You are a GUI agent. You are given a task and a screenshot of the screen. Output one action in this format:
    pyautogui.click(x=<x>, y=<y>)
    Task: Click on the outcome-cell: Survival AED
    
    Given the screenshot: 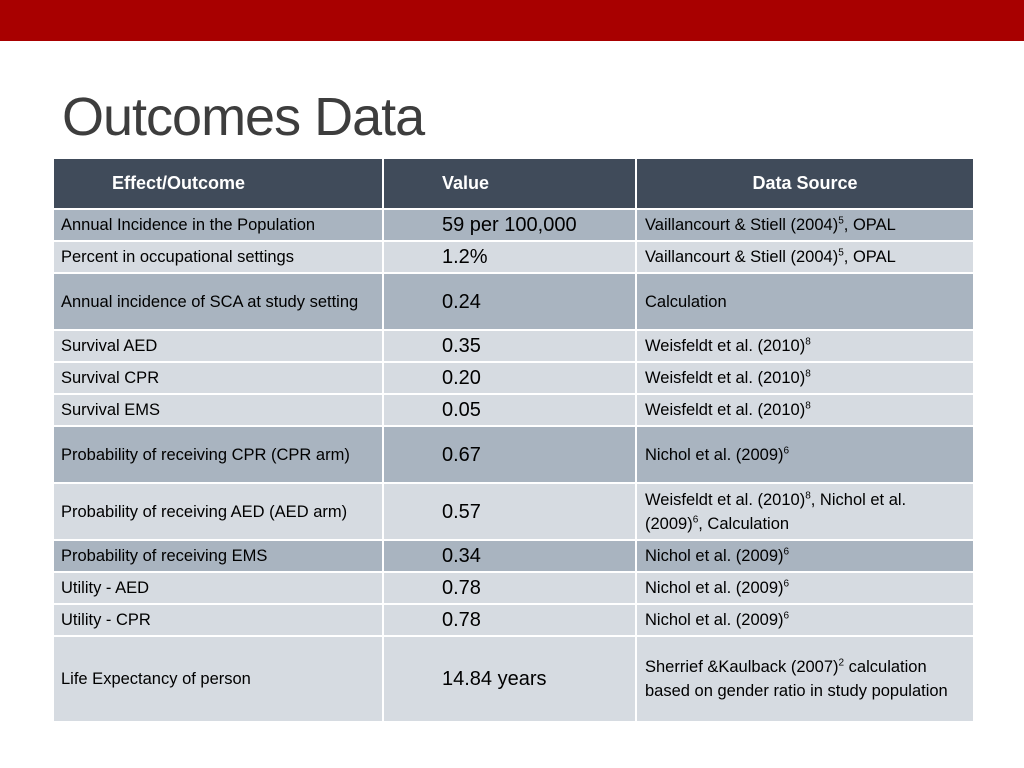 What is the action you would take?
    pyautogui.click(x=218, y=346)
    